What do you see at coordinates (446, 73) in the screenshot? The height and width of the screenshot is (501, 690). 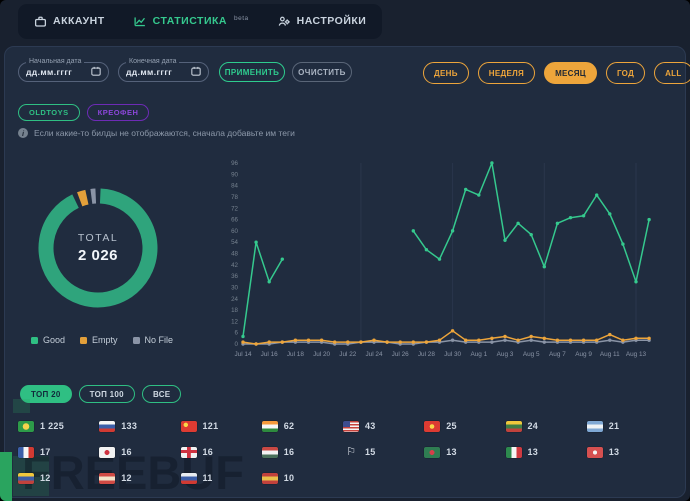 I see `period-day-button: ДЕНЬ` at bounding box center [446, 73].